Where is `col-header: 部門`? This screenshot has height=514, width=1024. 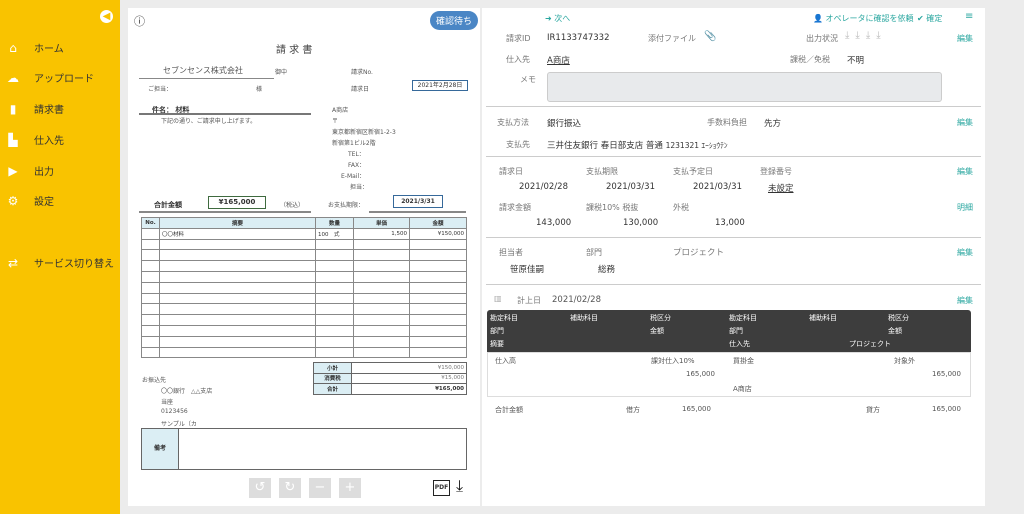
col-header: 部門 is located at coordinates (736, 331).